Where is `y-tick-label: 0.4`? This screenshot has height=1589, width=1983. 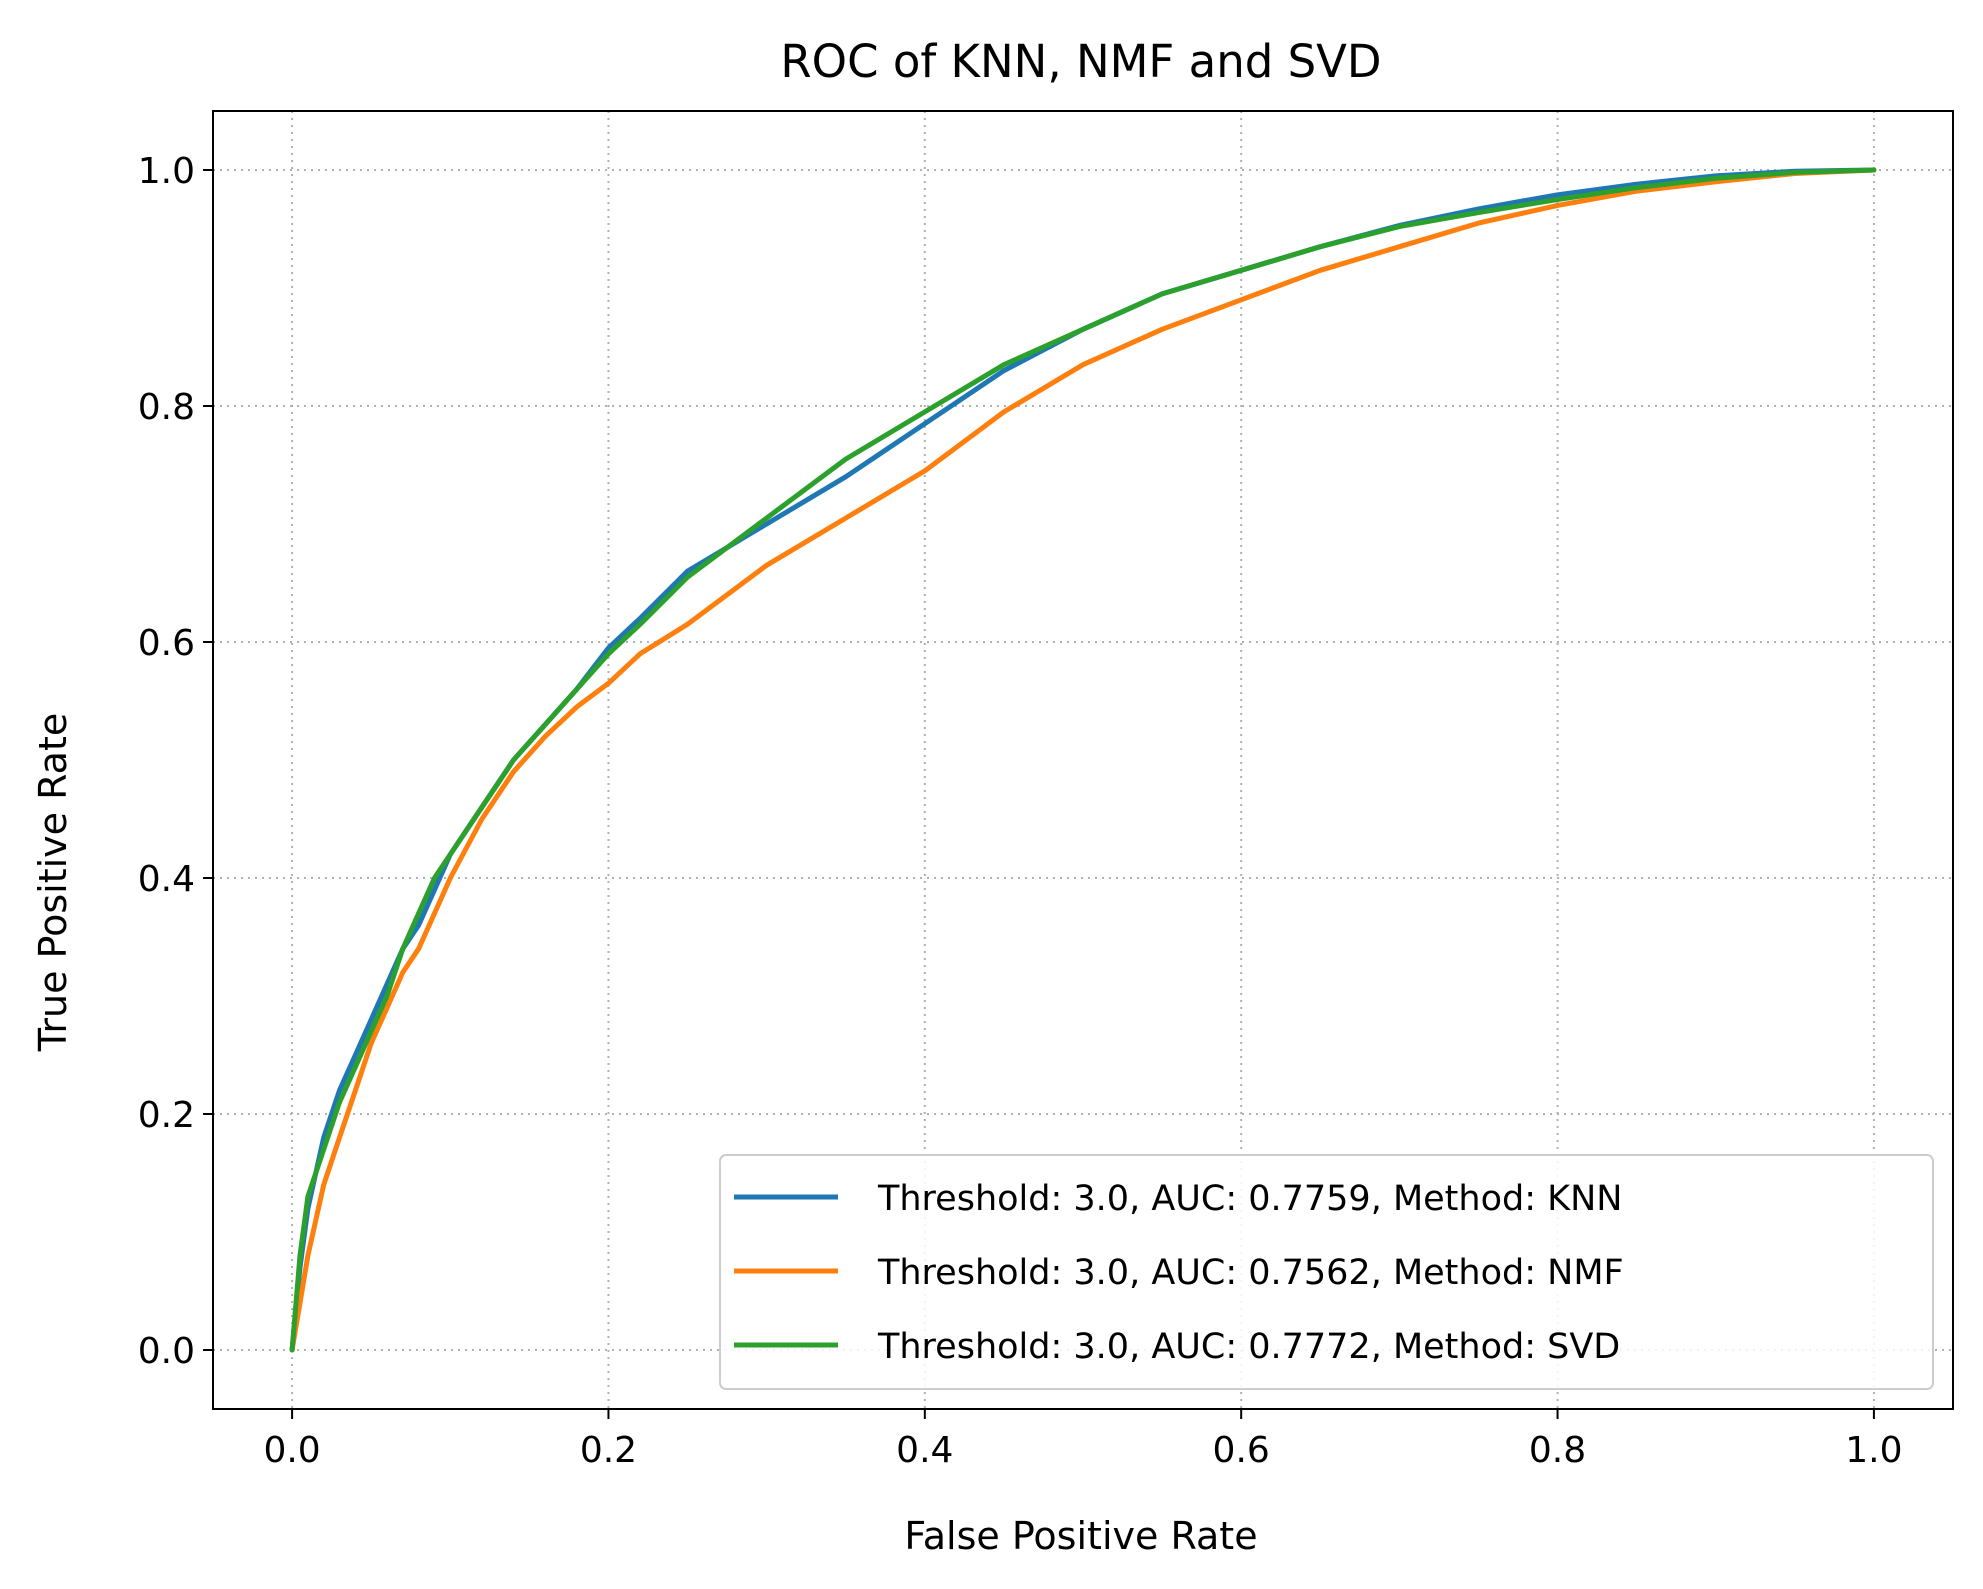 y-tick-label: 0.4 is located at coordinates (166, 879).